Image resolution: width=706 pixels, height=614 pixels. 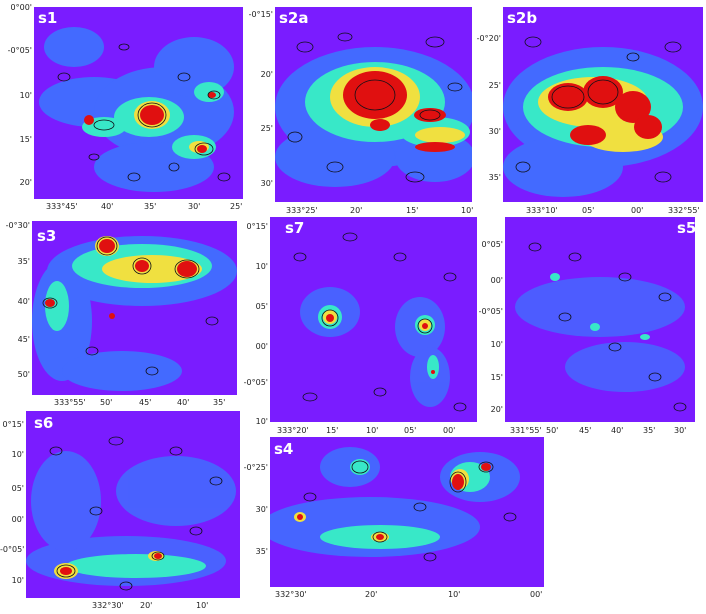 I want to click on ytick: 40', so click(x=23, y=301).